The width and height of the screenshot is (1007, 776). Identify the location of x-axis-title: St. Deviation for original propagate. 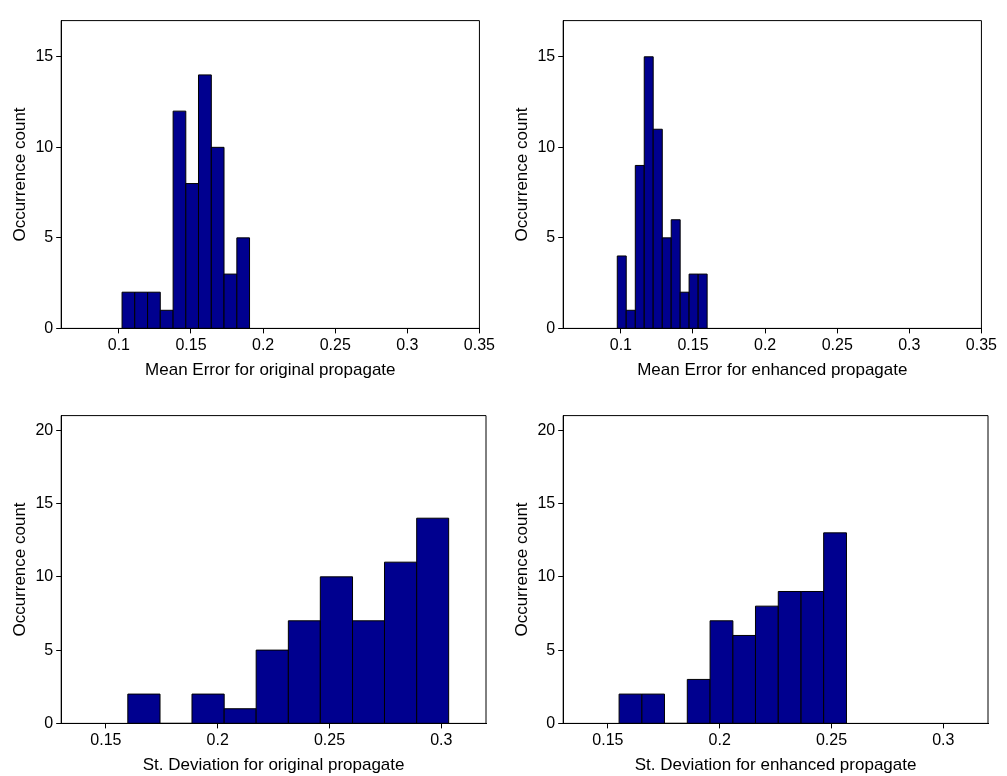
(273, 765).